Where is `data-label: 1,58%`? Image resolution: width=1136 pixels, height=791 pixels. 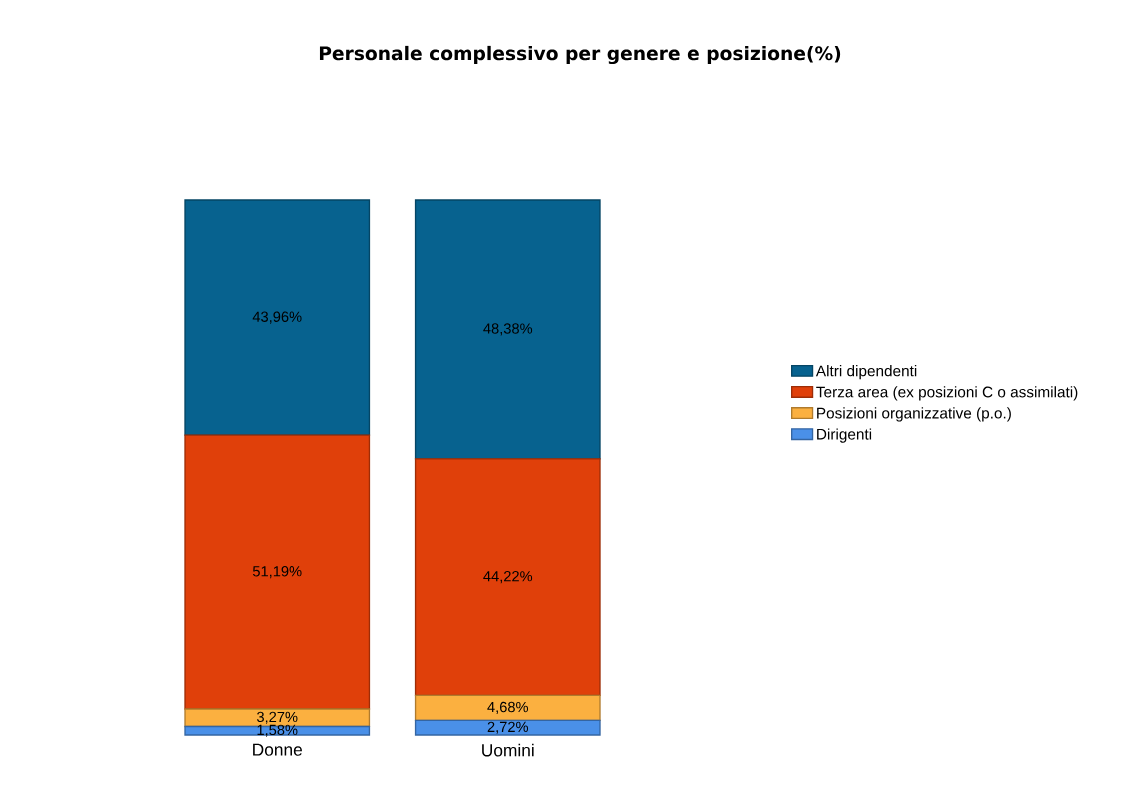
data-label: 1,58% is located at coordinates (277, 730).